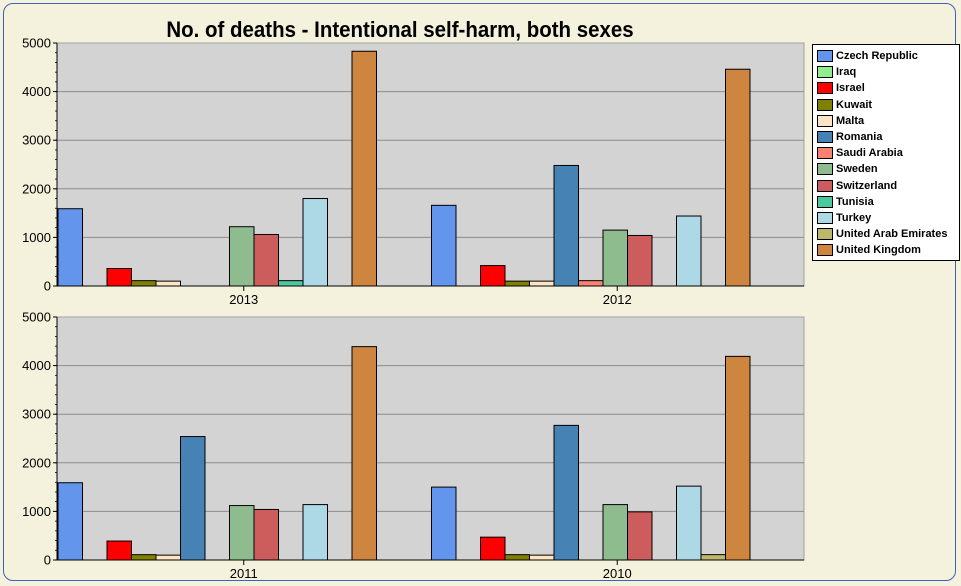 This screenshot has height=586, width=961. Describe the element at coordinates (867, 185) in the screenshot. I see `legend-label: Switzerland` at that location.